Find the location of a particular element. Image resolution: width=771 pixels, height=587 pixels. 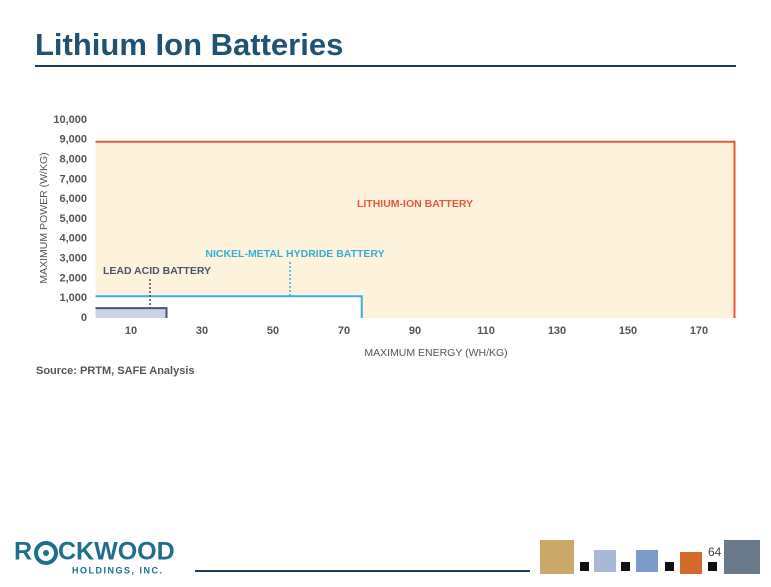

y-tick-label: 2,000 is located at coordinates (73, 278).